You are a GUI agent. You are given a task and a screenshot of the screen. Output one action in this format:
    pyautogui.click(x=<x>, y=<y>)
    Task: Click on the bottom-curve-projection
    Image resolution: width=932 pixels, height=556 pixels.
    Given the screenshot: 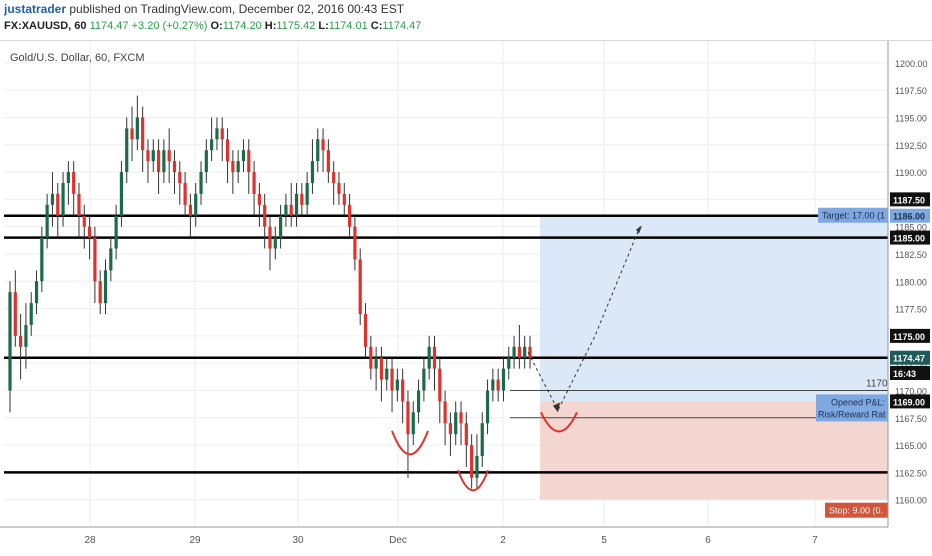 What is the action you would take?
    pyautogui.click(x=559, y=422)
    